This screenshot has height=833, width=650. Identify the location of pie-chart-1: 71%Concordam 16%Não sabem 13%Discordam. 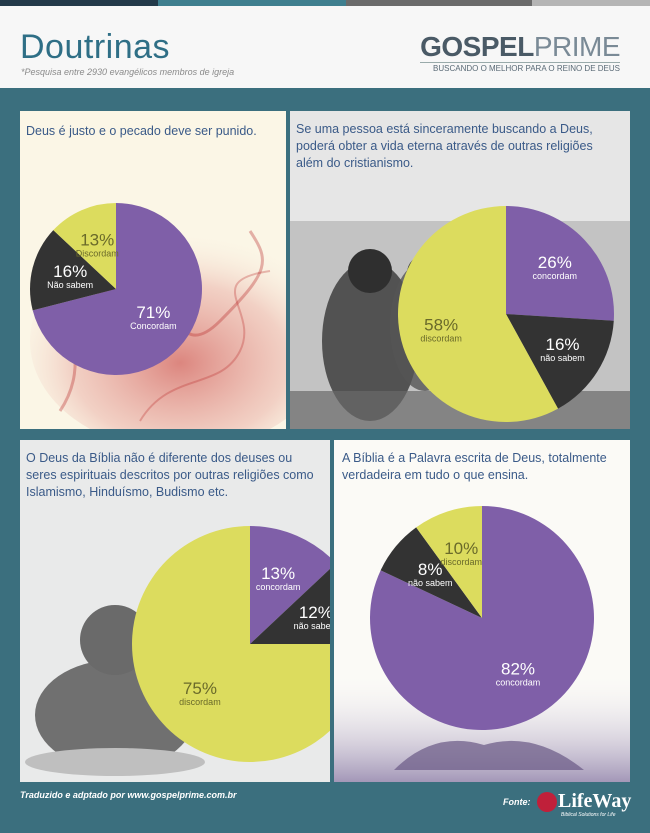
(116, 289).